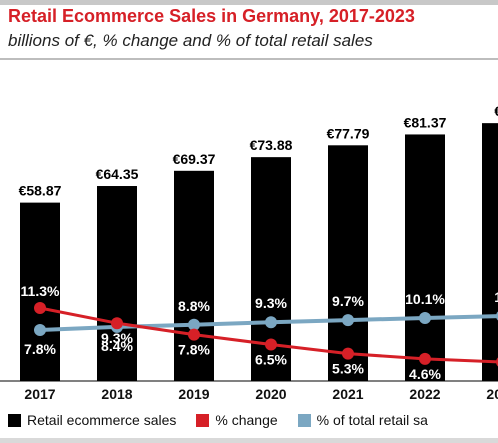  I want to click on legend-item-change: % change, so click(237, 420).